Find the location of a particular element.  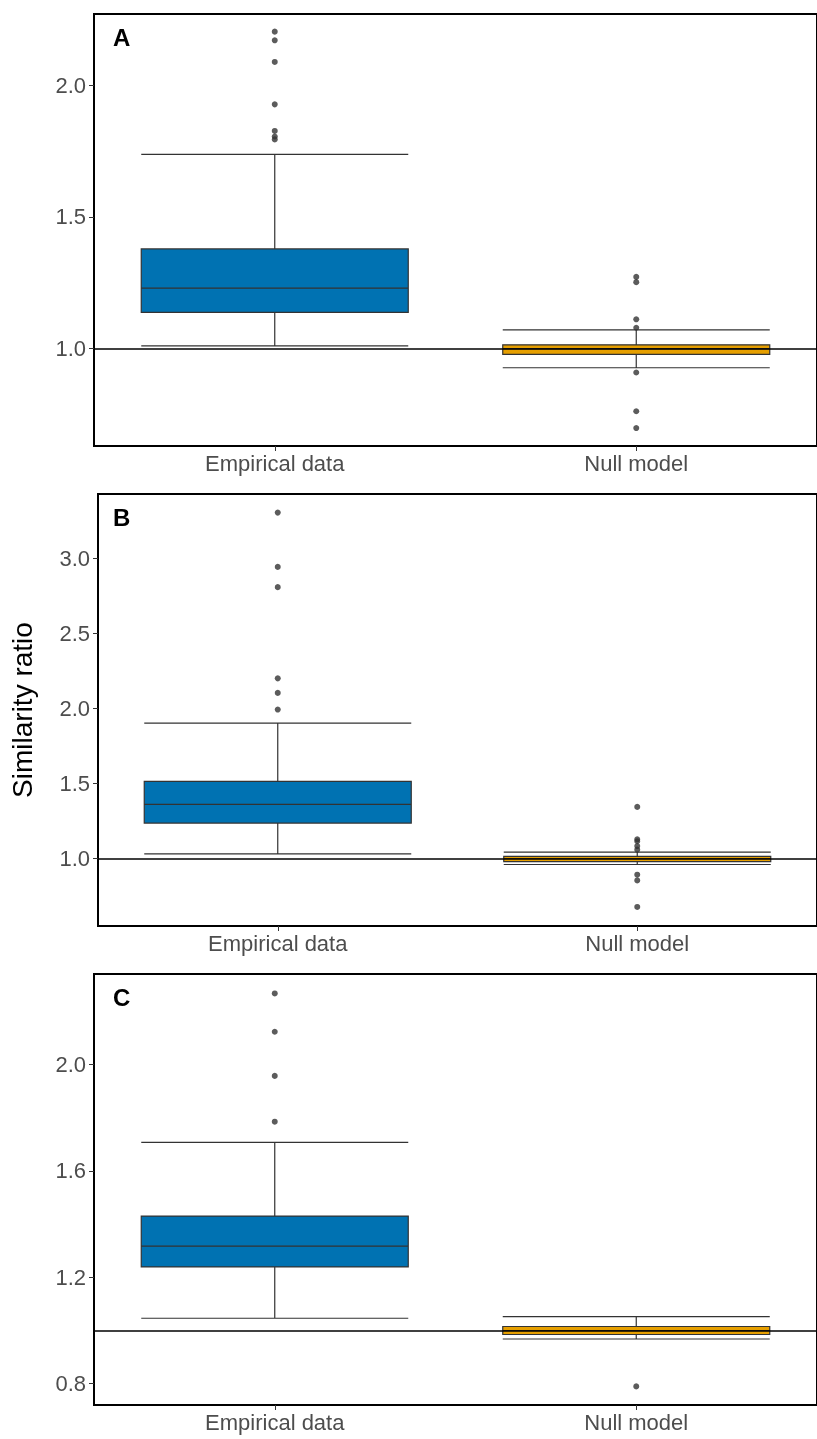

chart-title: C is located at coordinates (122, 997).